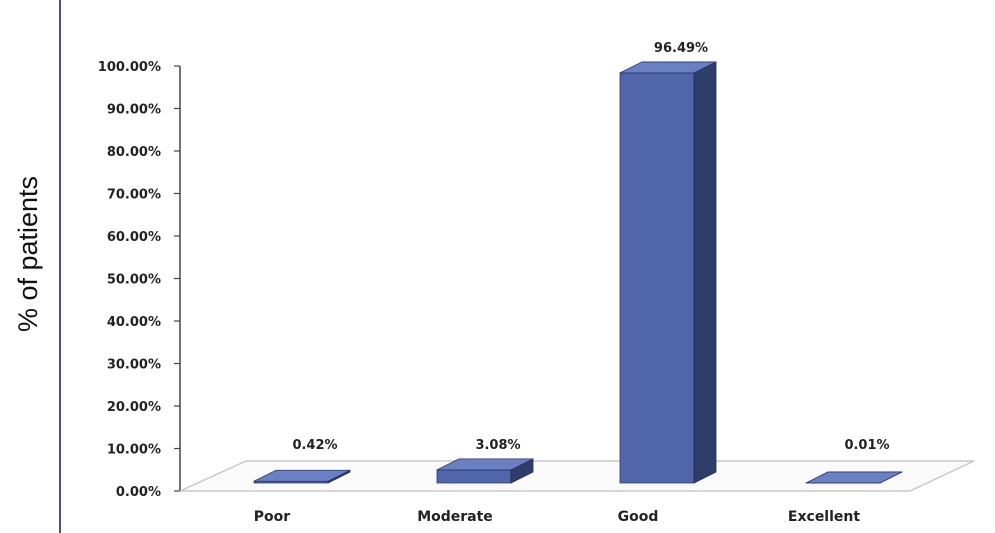 Image resolution: width=995 pixels, height=533 pixels. Describe the element at coordinates (577, 476) in the screenshot. I see `floor-plane` at that location.